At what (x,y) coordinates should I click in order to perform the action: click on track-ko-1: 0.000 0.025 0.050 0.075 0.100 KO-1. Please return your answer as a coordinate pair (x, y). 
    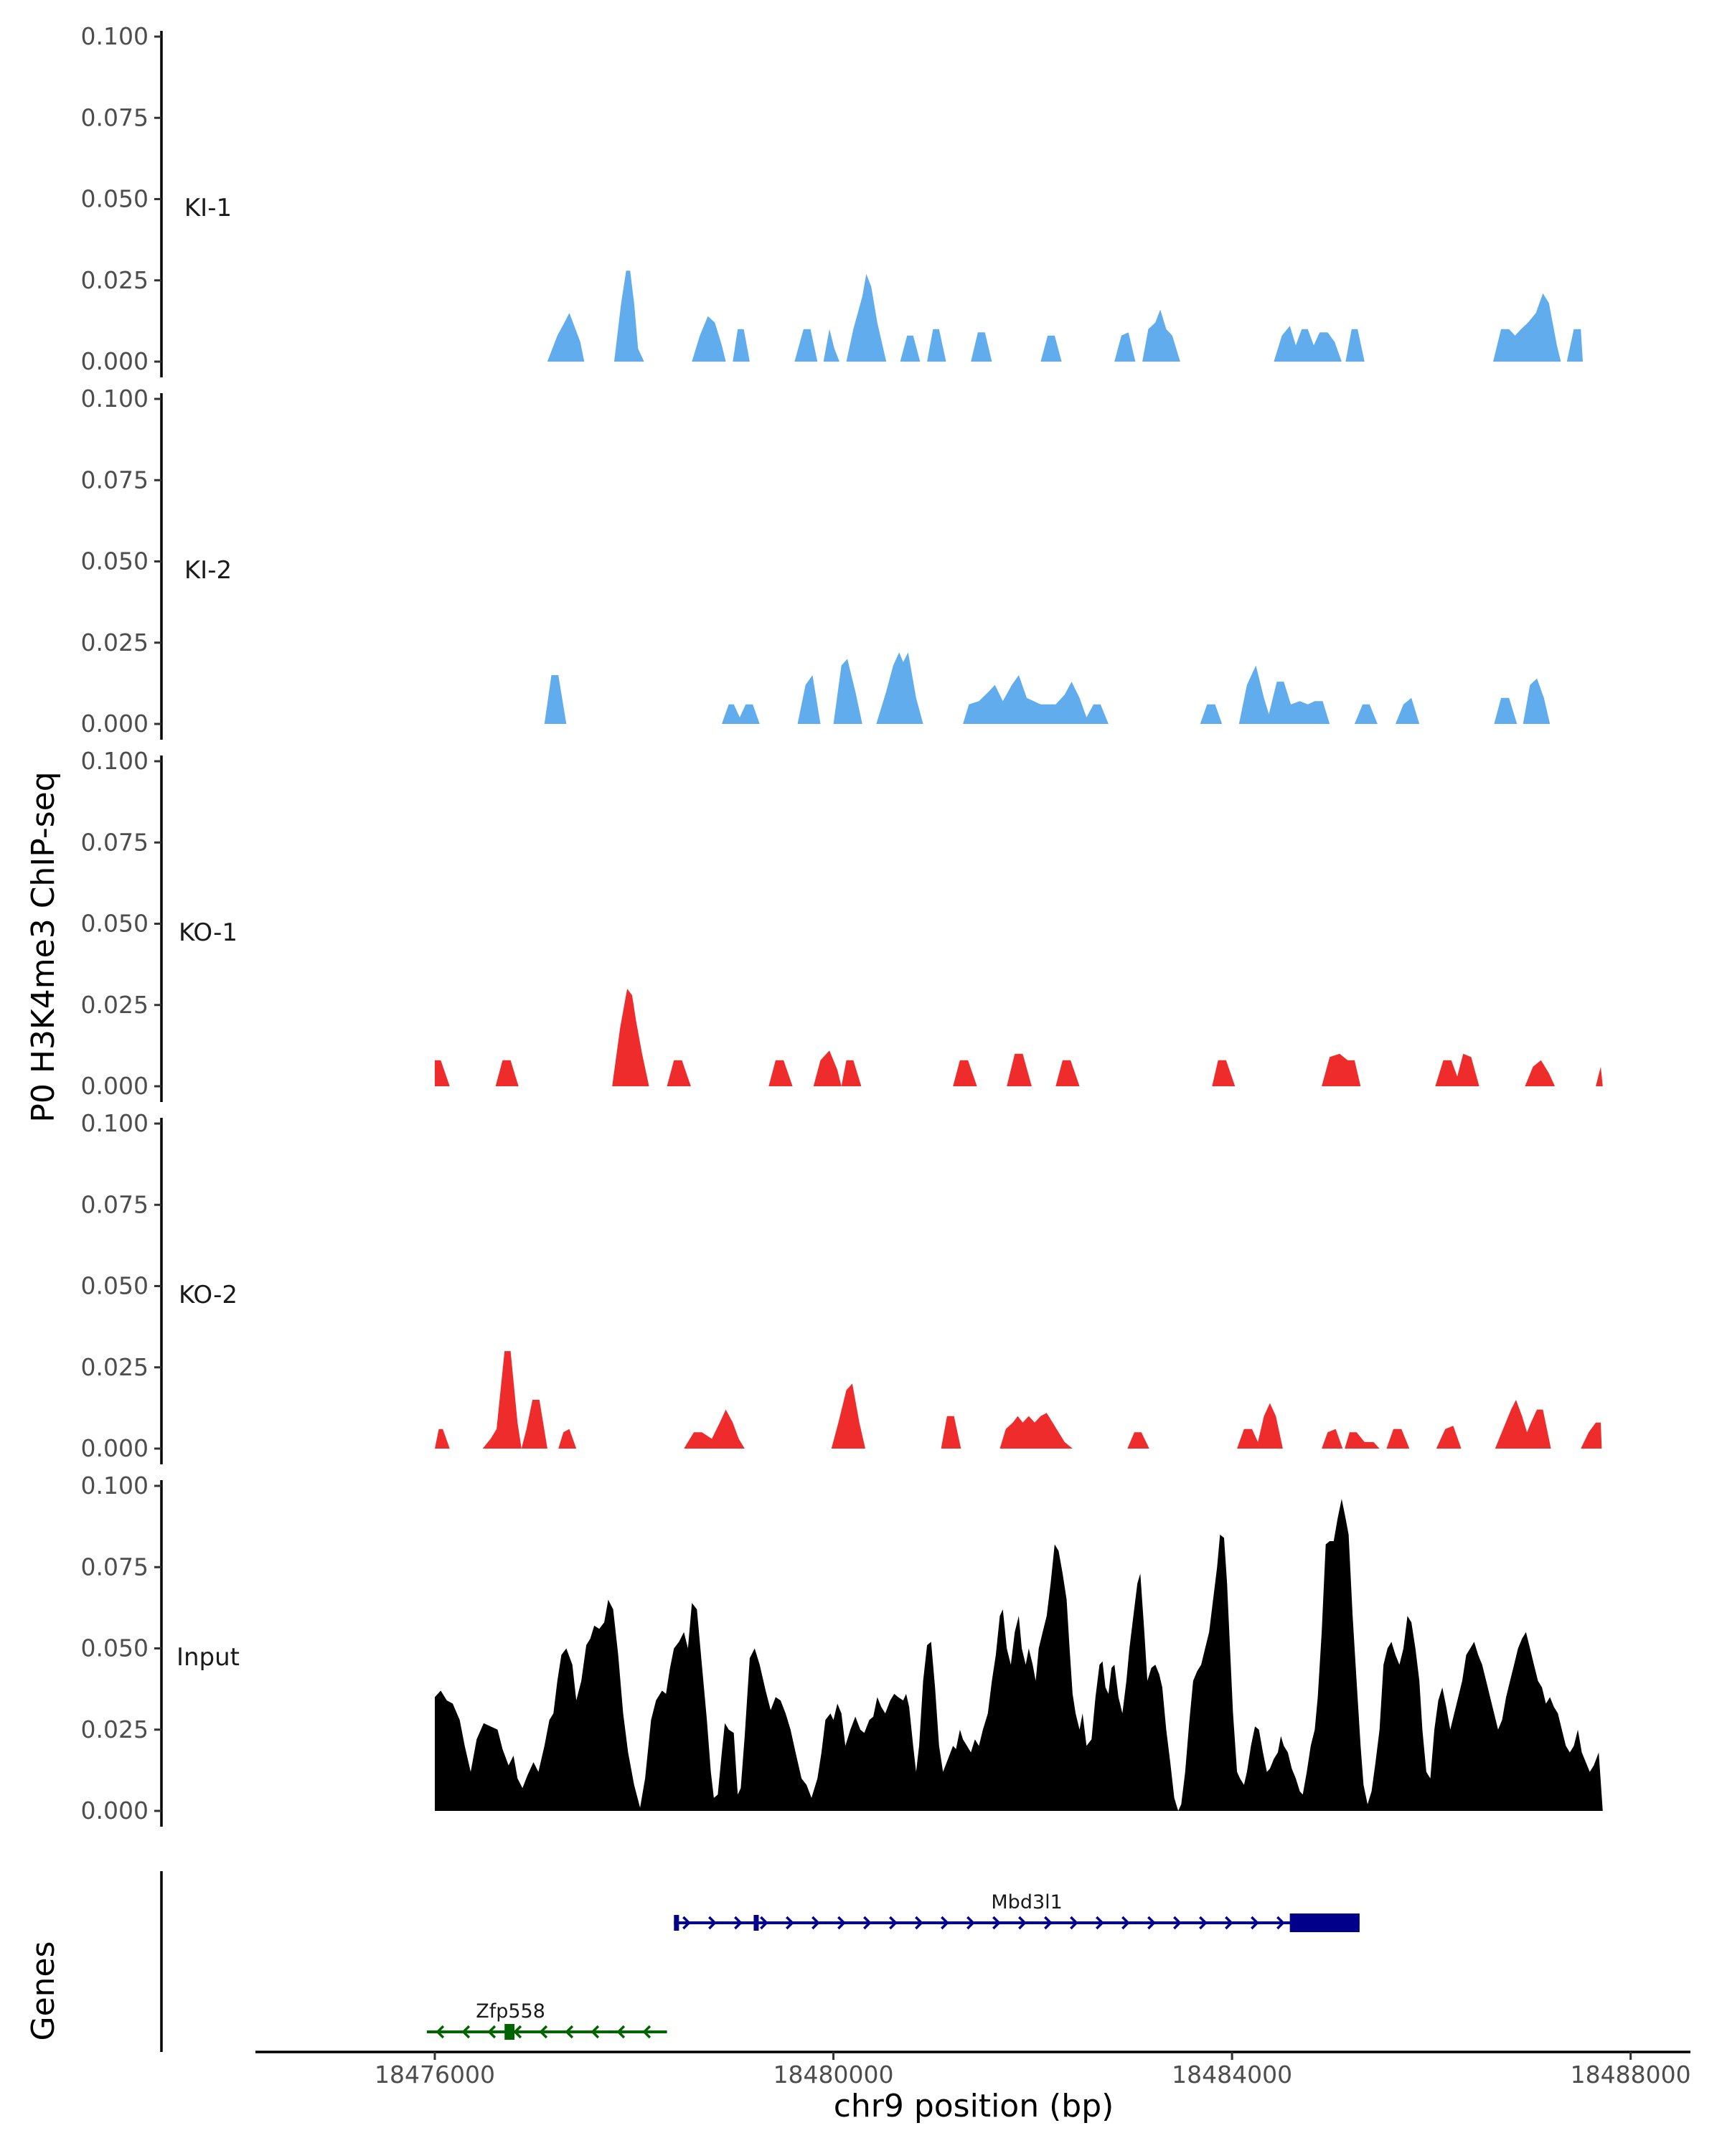
    Looking at the image, I should click on (842, 925).